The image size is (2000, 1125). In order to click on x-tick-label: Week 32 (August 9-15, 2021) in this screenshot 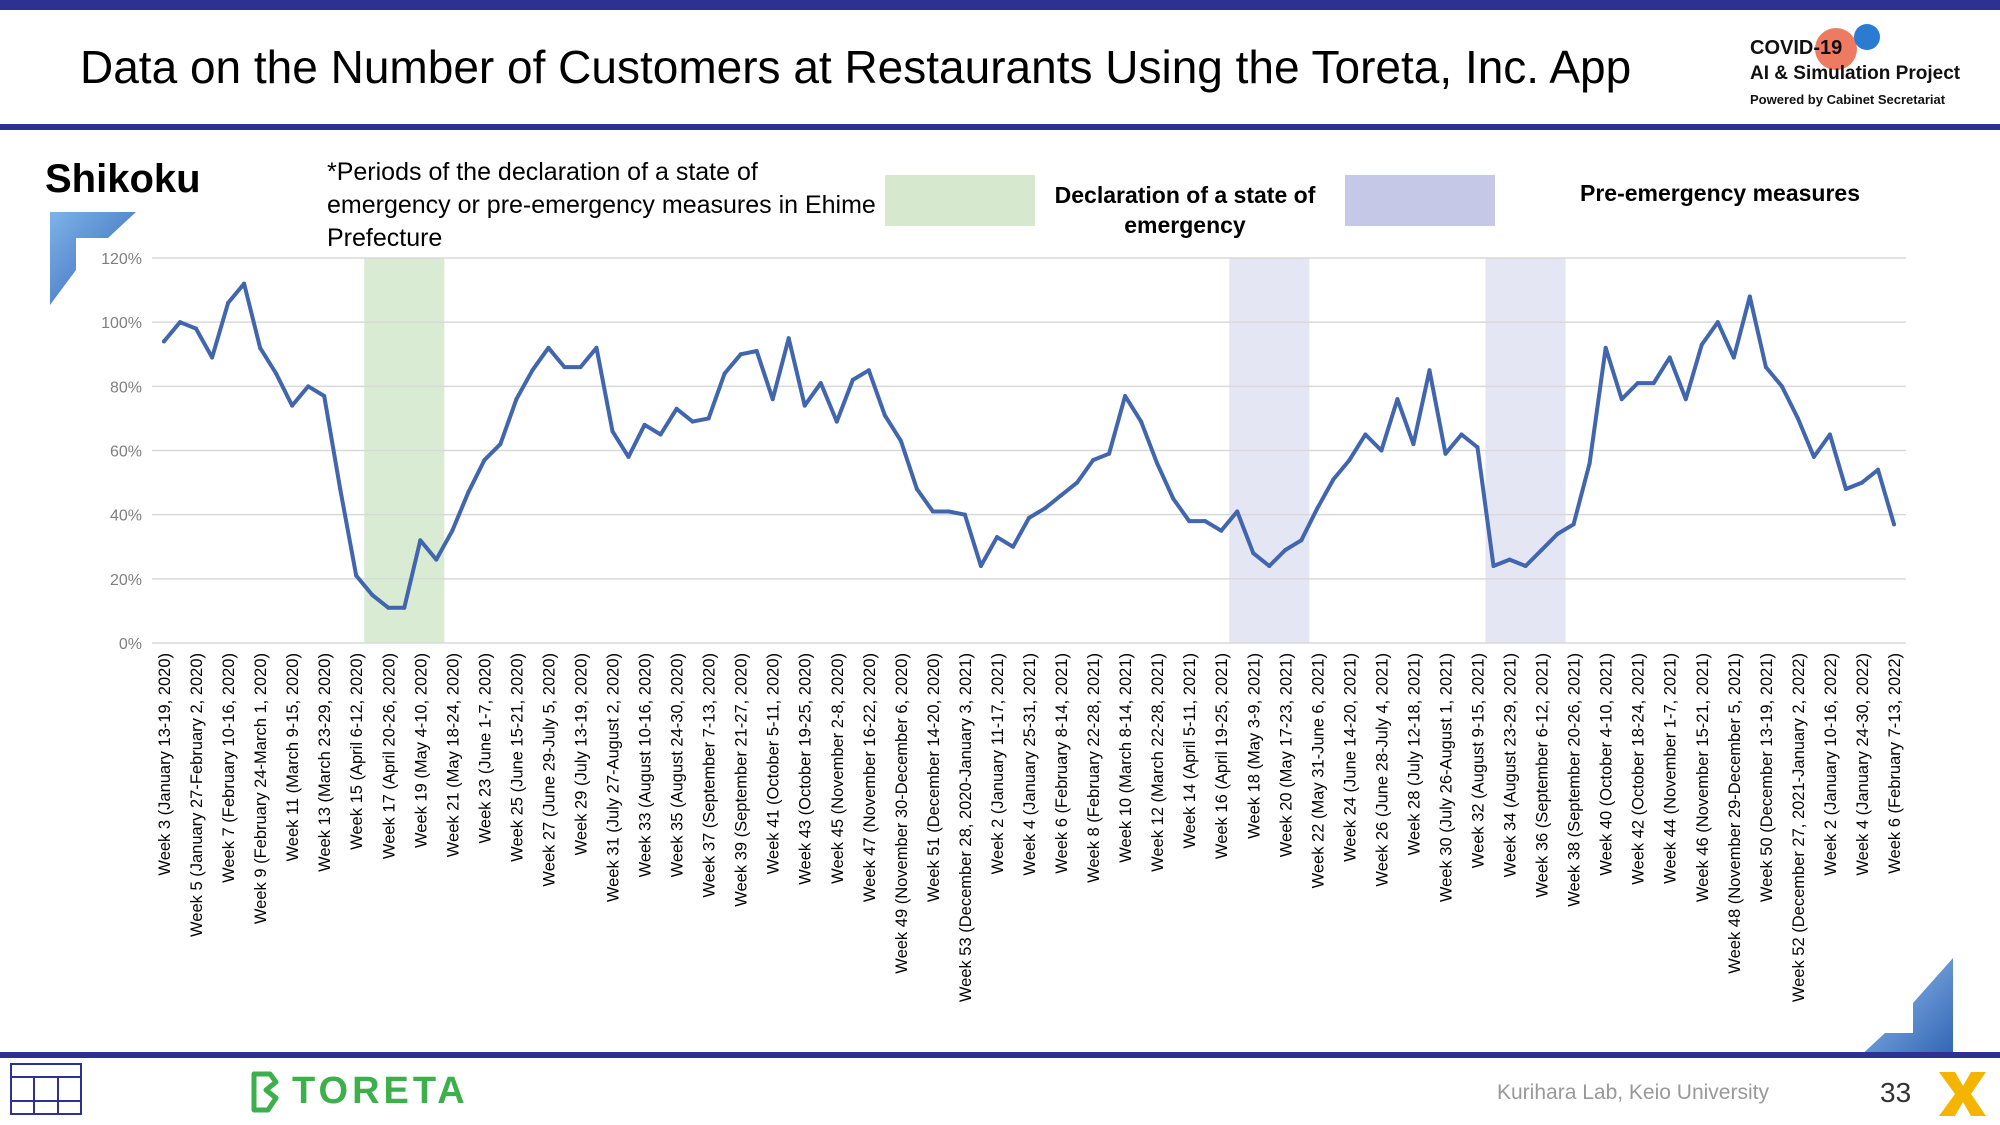, I will do `click(1479, 760)`.